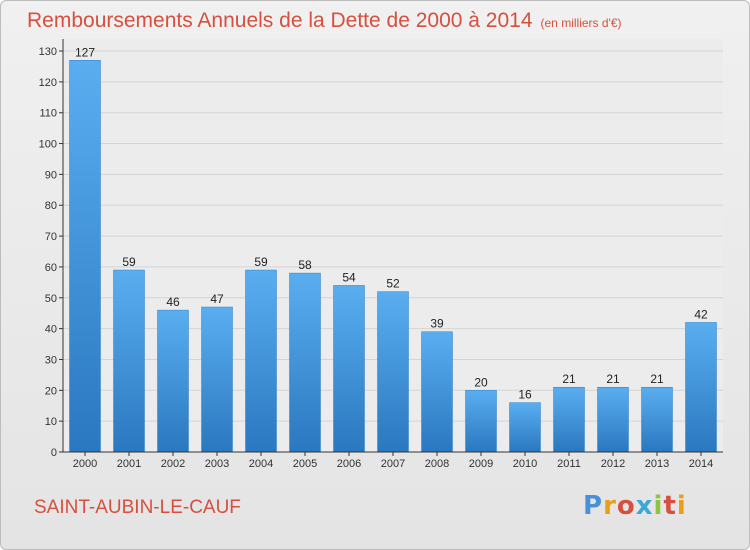 The height and width of the screenshot is (550, 750). I want to click on data-label: 20, so click(481, 382).